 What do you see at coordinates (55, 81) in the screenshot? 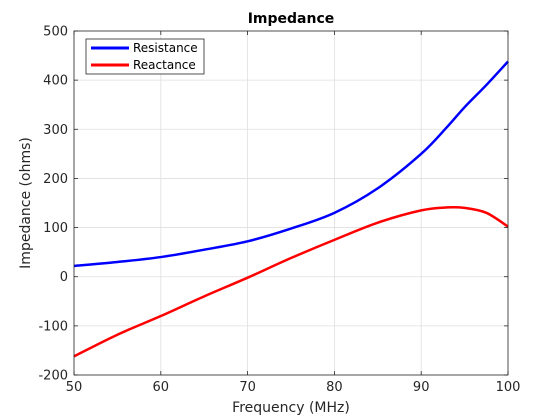
I see `y-tick-label: 400` at bounding box center [55, 81].